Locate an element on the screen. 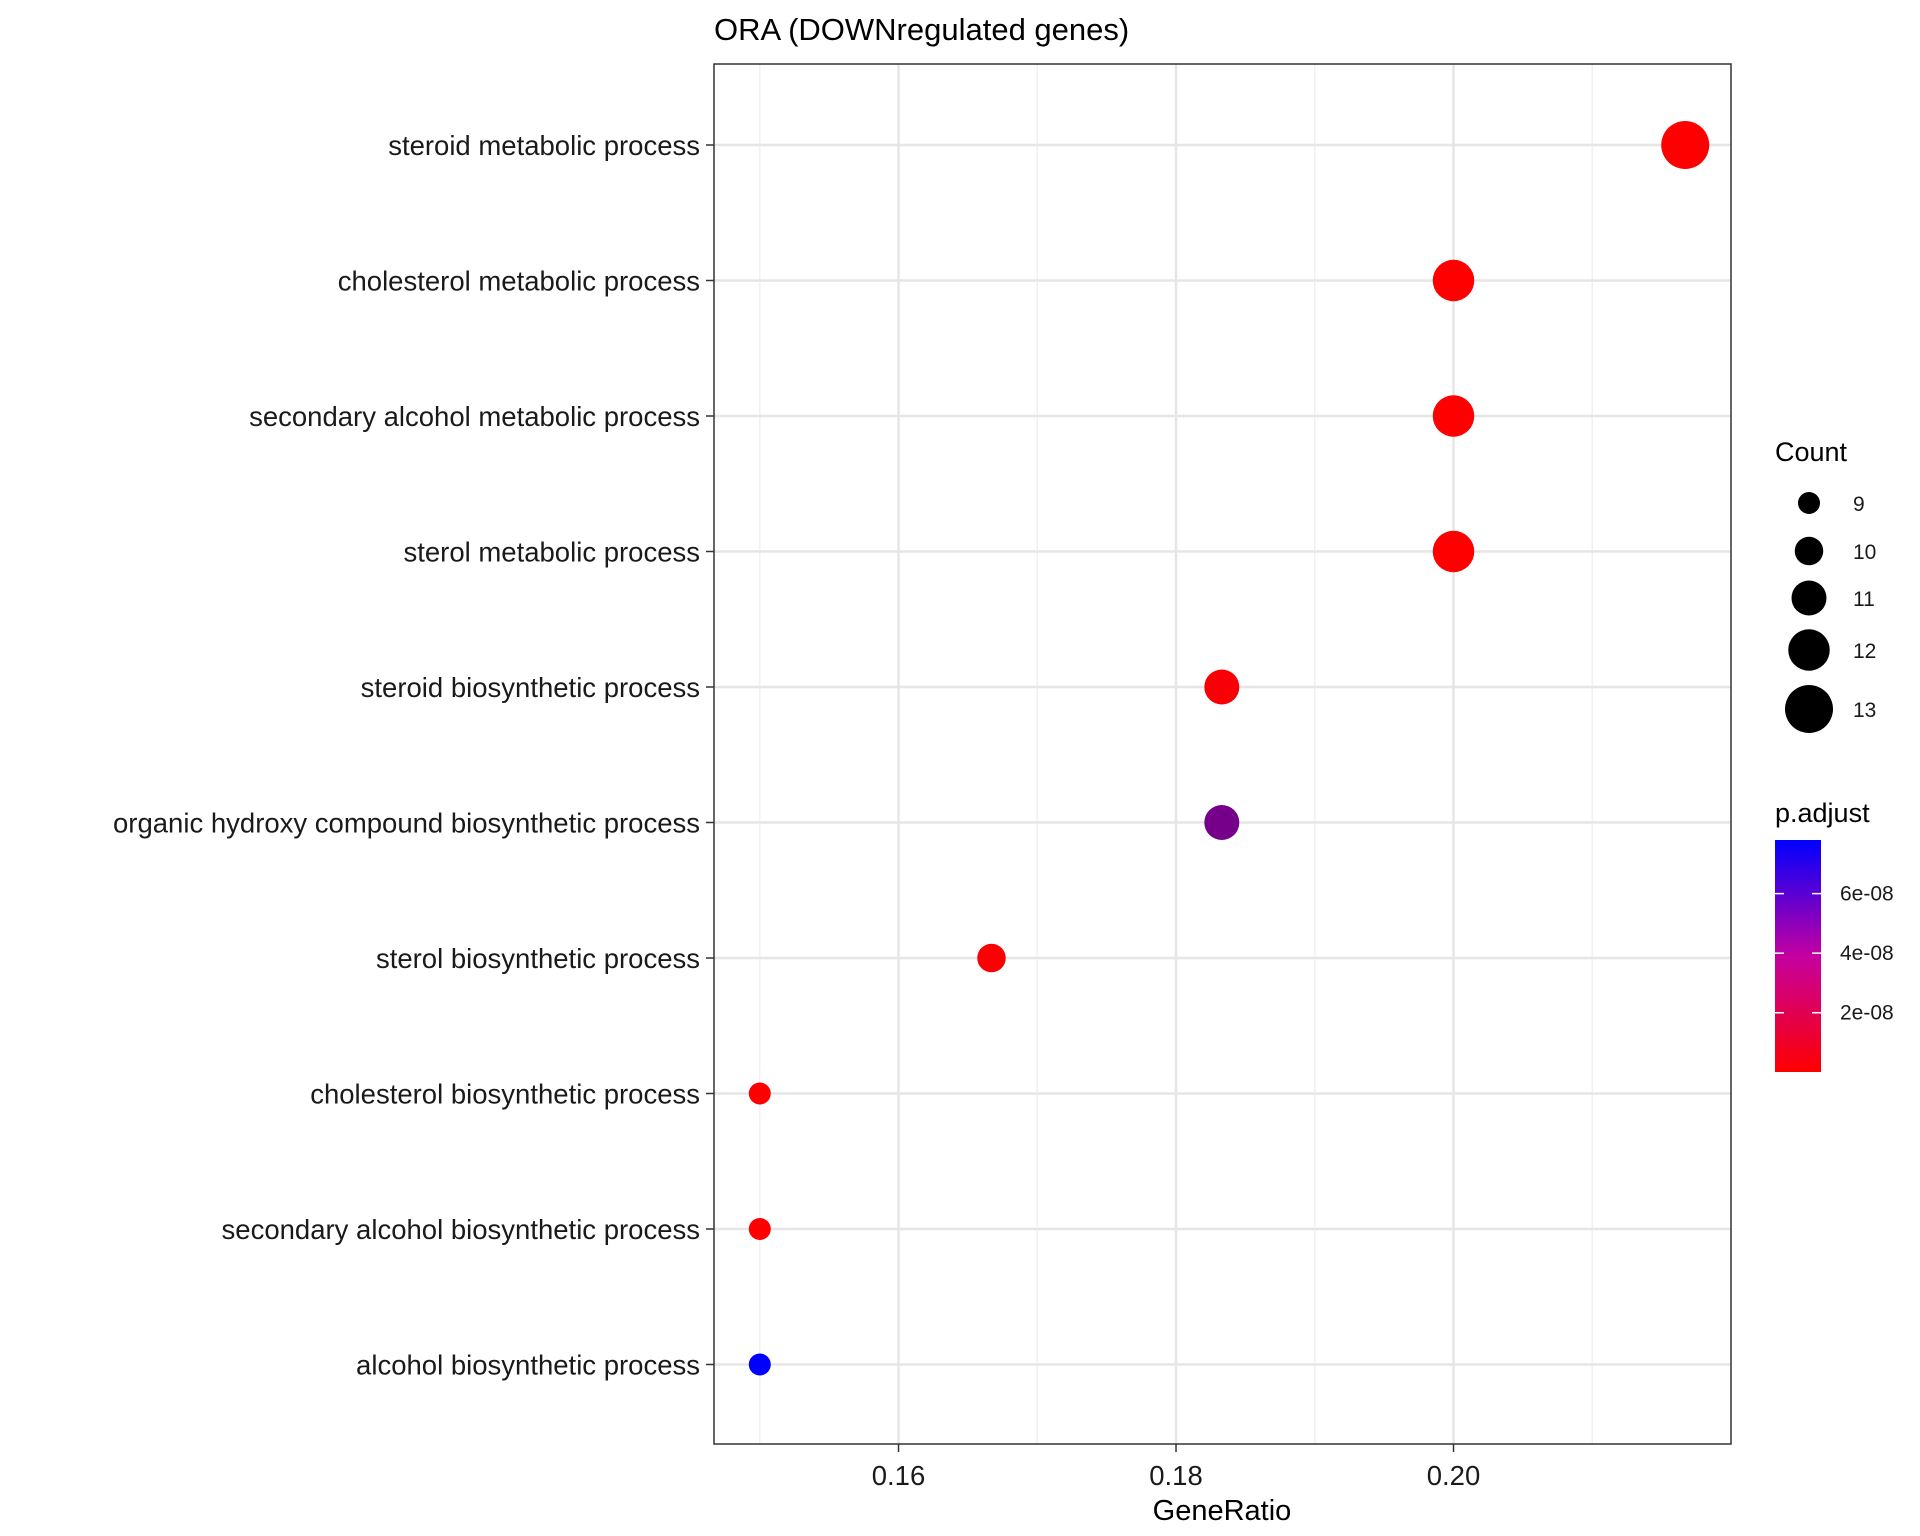 This screenshot has width=1920, height=1536. x-tick-label: 0.16 is located at coordinates (899, 1475).